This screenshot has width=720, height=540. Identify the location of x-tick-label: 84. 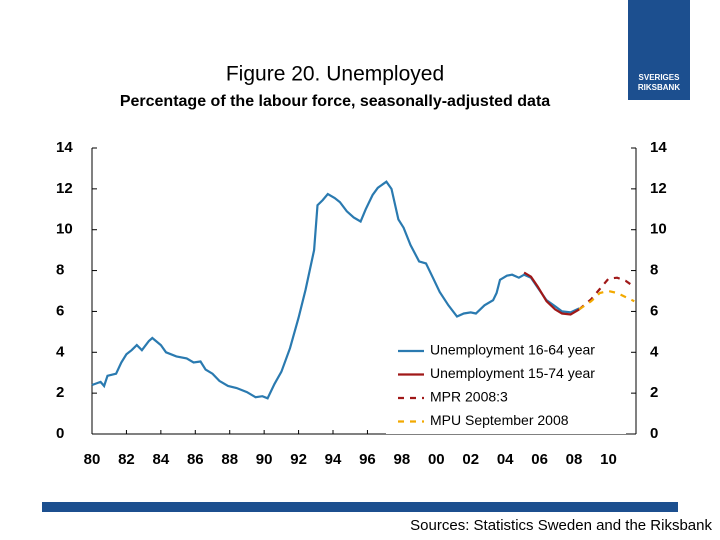
(161, 459).